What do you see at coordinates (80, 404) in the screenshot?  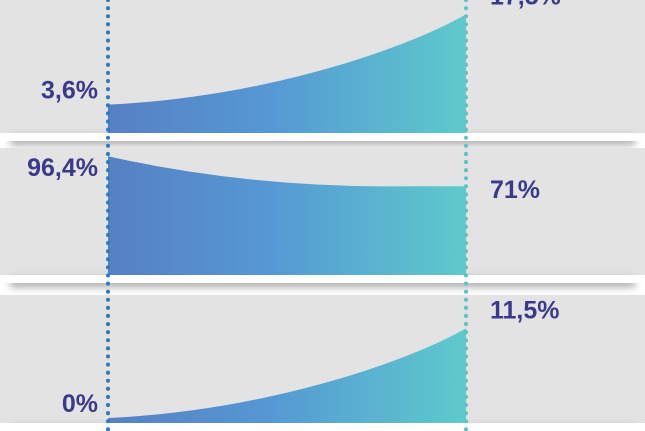 I see `panel-3-start-label: 0%` at bounding box center [80, 404].